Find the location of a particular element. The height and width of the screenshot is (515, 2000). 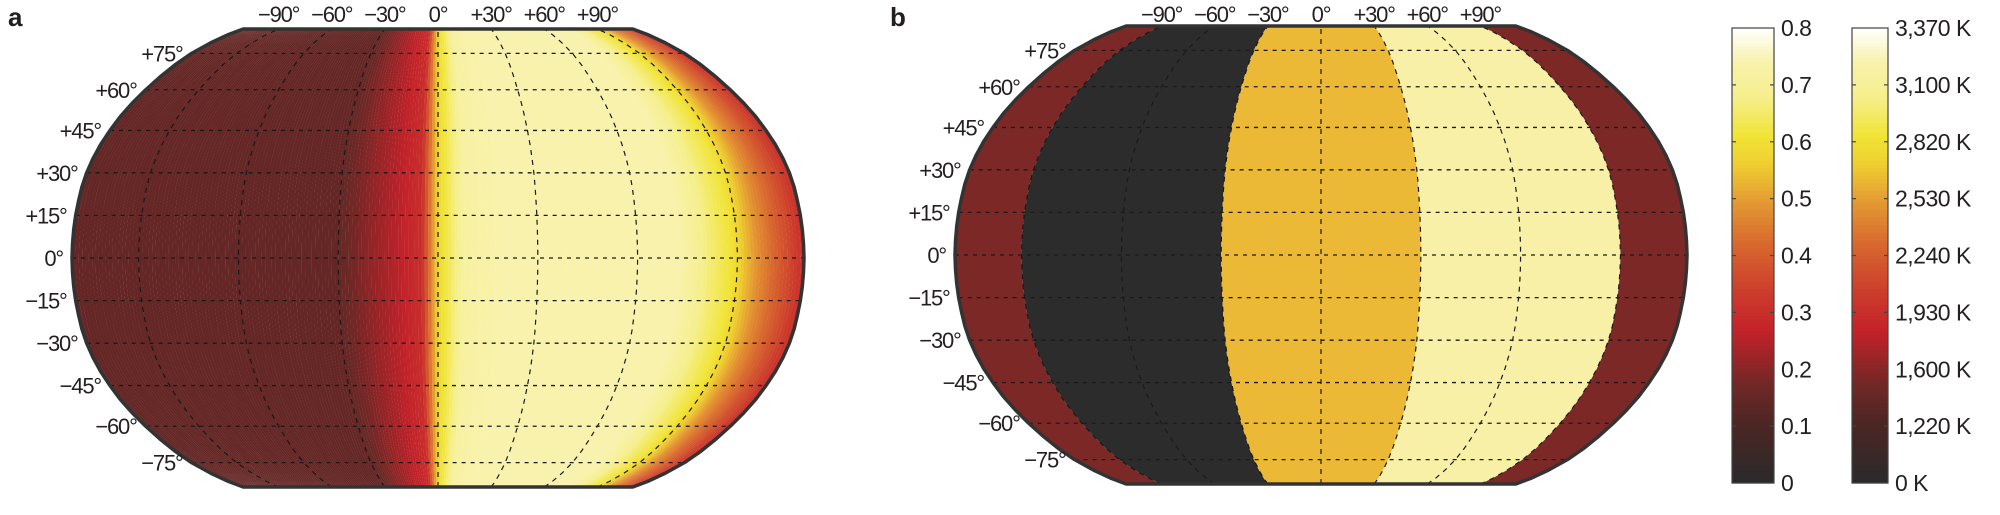

colorbar-tick-label: 0 is located at coordinates (1787, 483).